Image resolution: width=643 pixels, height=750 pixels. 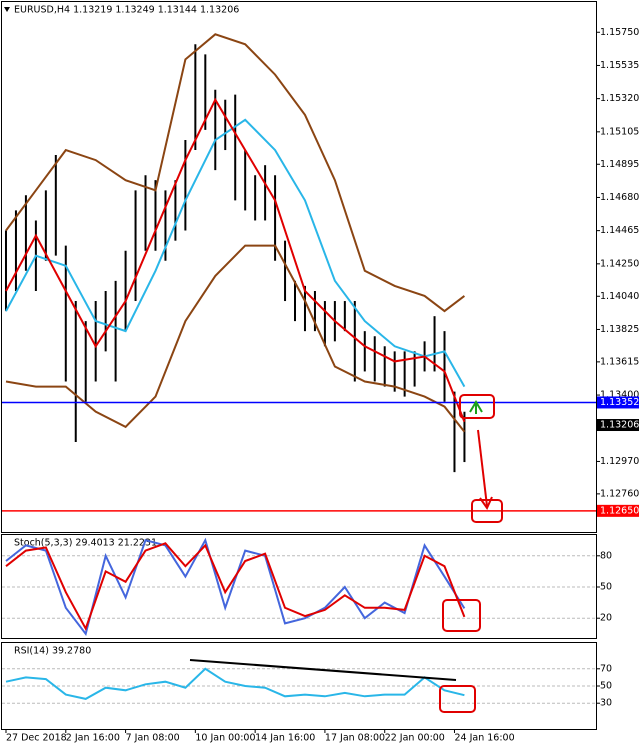 I want to click on x-tick-label: 10 Jan 00:00, so click(x=225, y=738).